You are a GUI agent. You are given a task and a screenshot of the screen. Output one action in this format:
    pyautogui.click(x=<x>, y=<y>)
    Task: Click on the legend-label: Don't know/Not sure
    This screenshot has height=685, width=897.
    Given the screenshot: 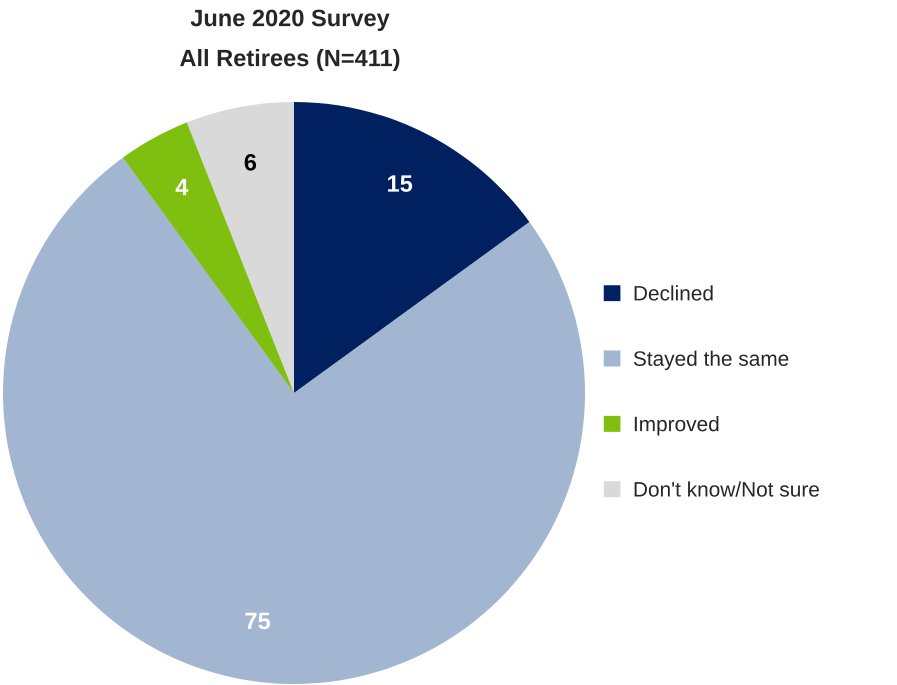 What is the action you would take?
    pyautogui.click(x=726, y=489)
    